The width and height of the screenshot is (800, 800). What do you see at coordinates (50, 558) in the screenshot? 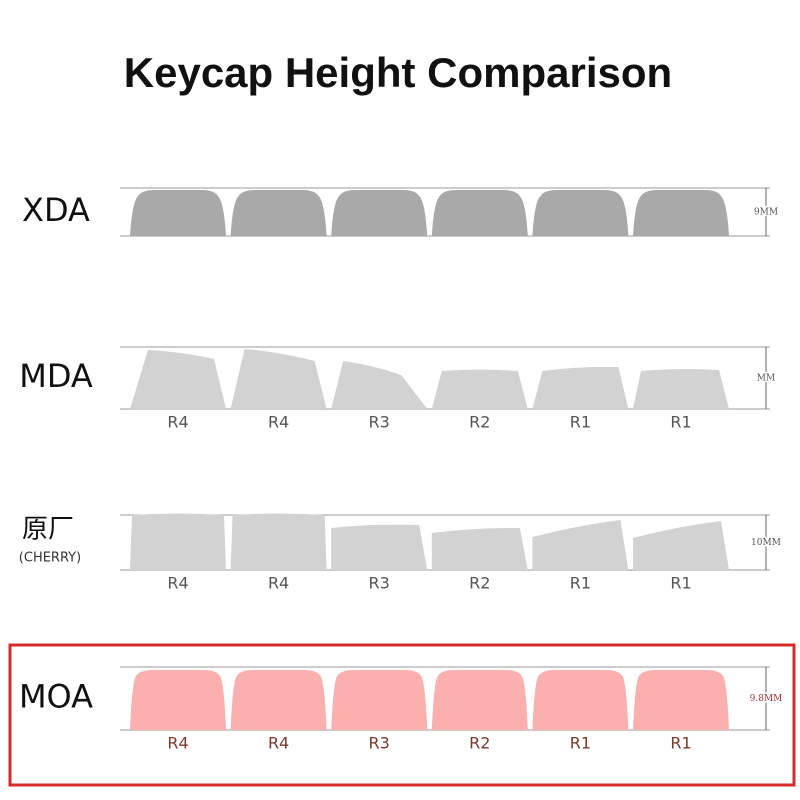
I see `row-subname: (CHERRY)` at bounding box center [50, 558].